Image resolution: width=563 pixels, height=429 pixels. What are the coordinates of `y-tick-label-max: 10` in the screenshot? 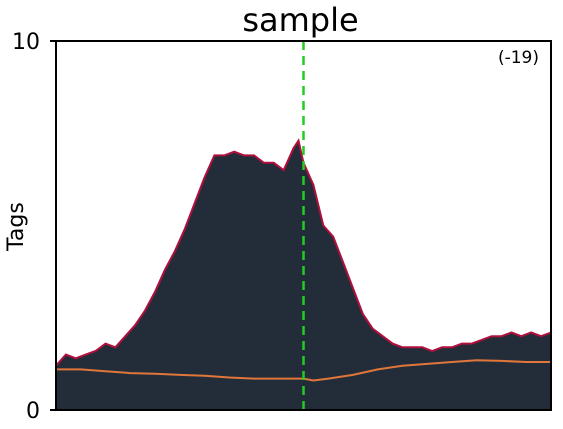 It's located at (26, 42).